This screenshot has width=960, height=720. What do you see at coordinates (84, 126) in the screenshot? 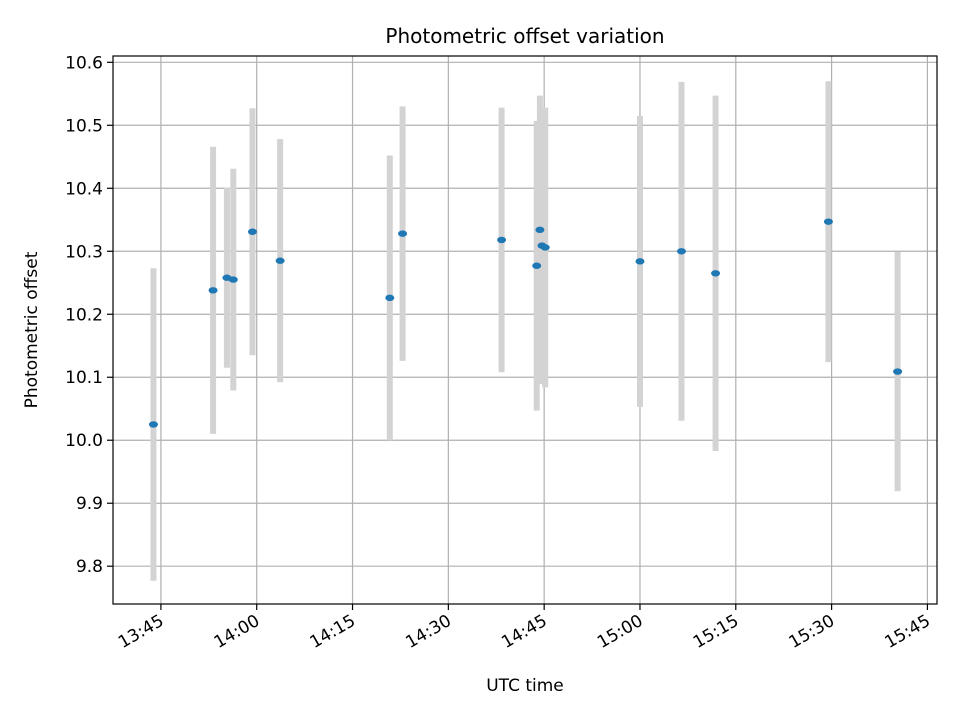
I see `y-tick-label: 10.5` at bounding box center [84, 126].